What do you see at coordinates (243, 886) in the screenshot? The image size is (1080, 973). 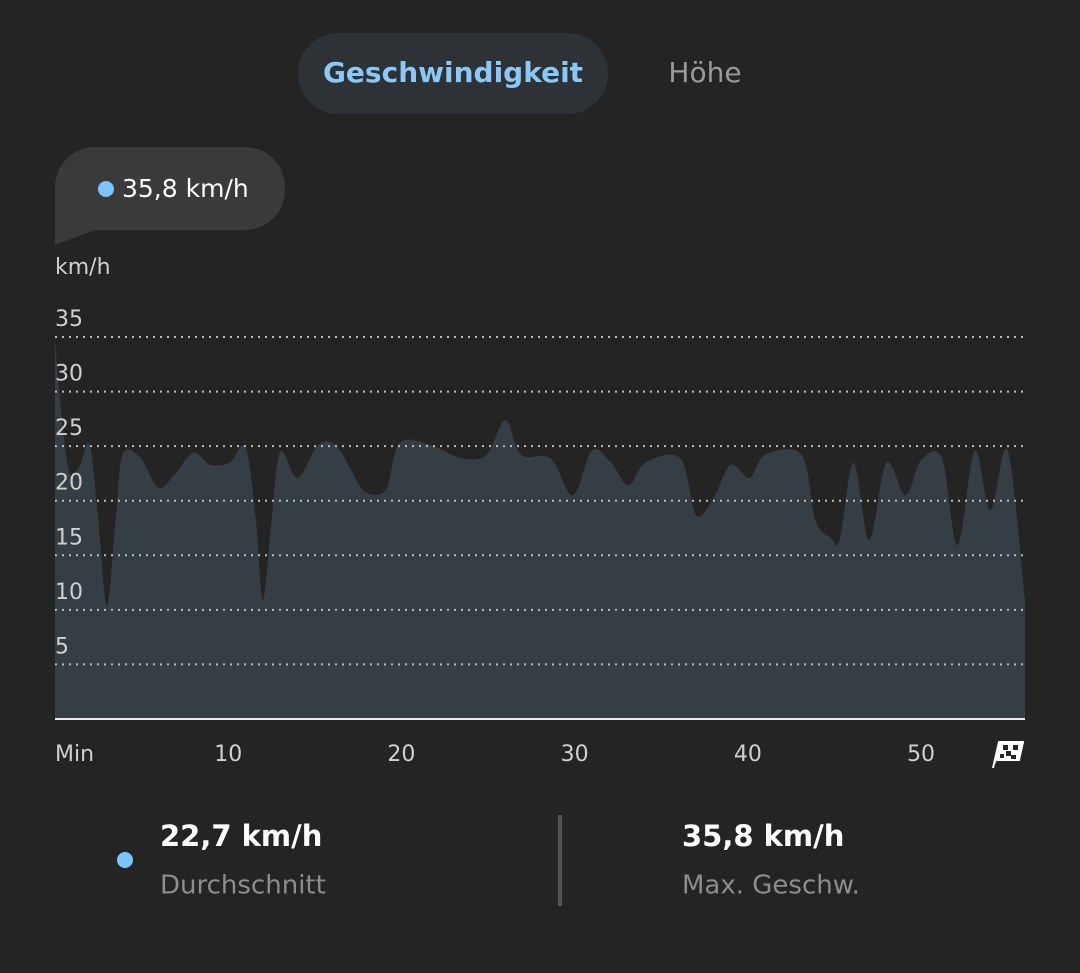 I see `stat-label: Durchschnitt` at bounding box center [243, 886].